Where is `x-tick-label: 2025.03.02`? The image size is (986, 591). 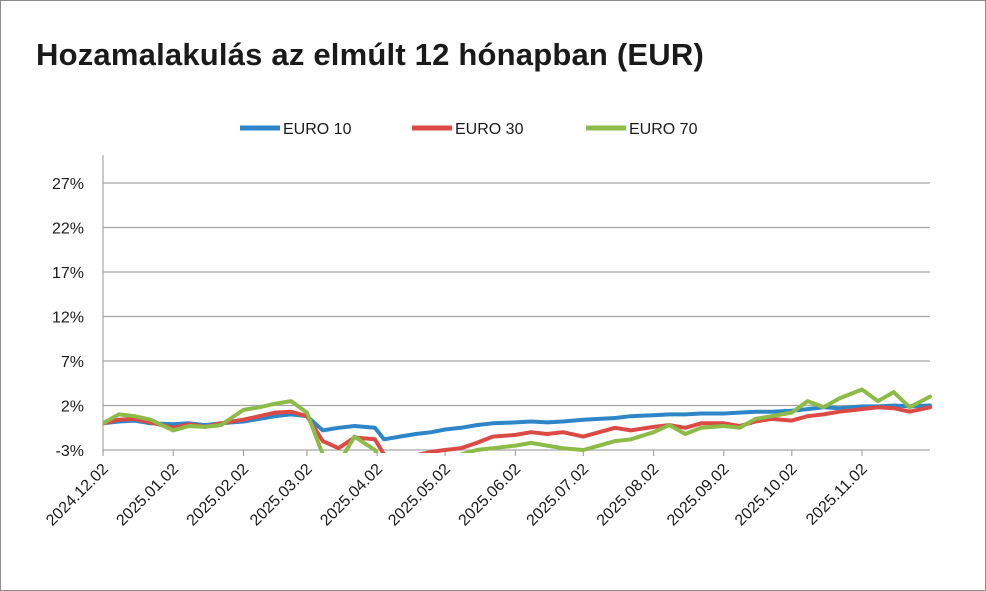 x-tick-label: 2025.03.02 is located at coordinates (281, 495).